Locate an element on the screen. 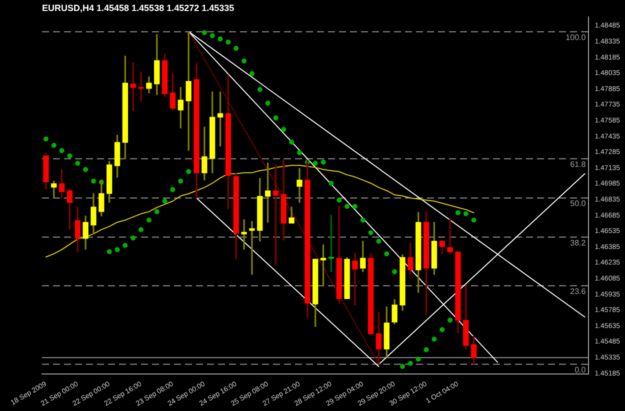 The width and height of the screenshot is (625, 411). annotation: 38.2 is located at coordinates (578, 243).